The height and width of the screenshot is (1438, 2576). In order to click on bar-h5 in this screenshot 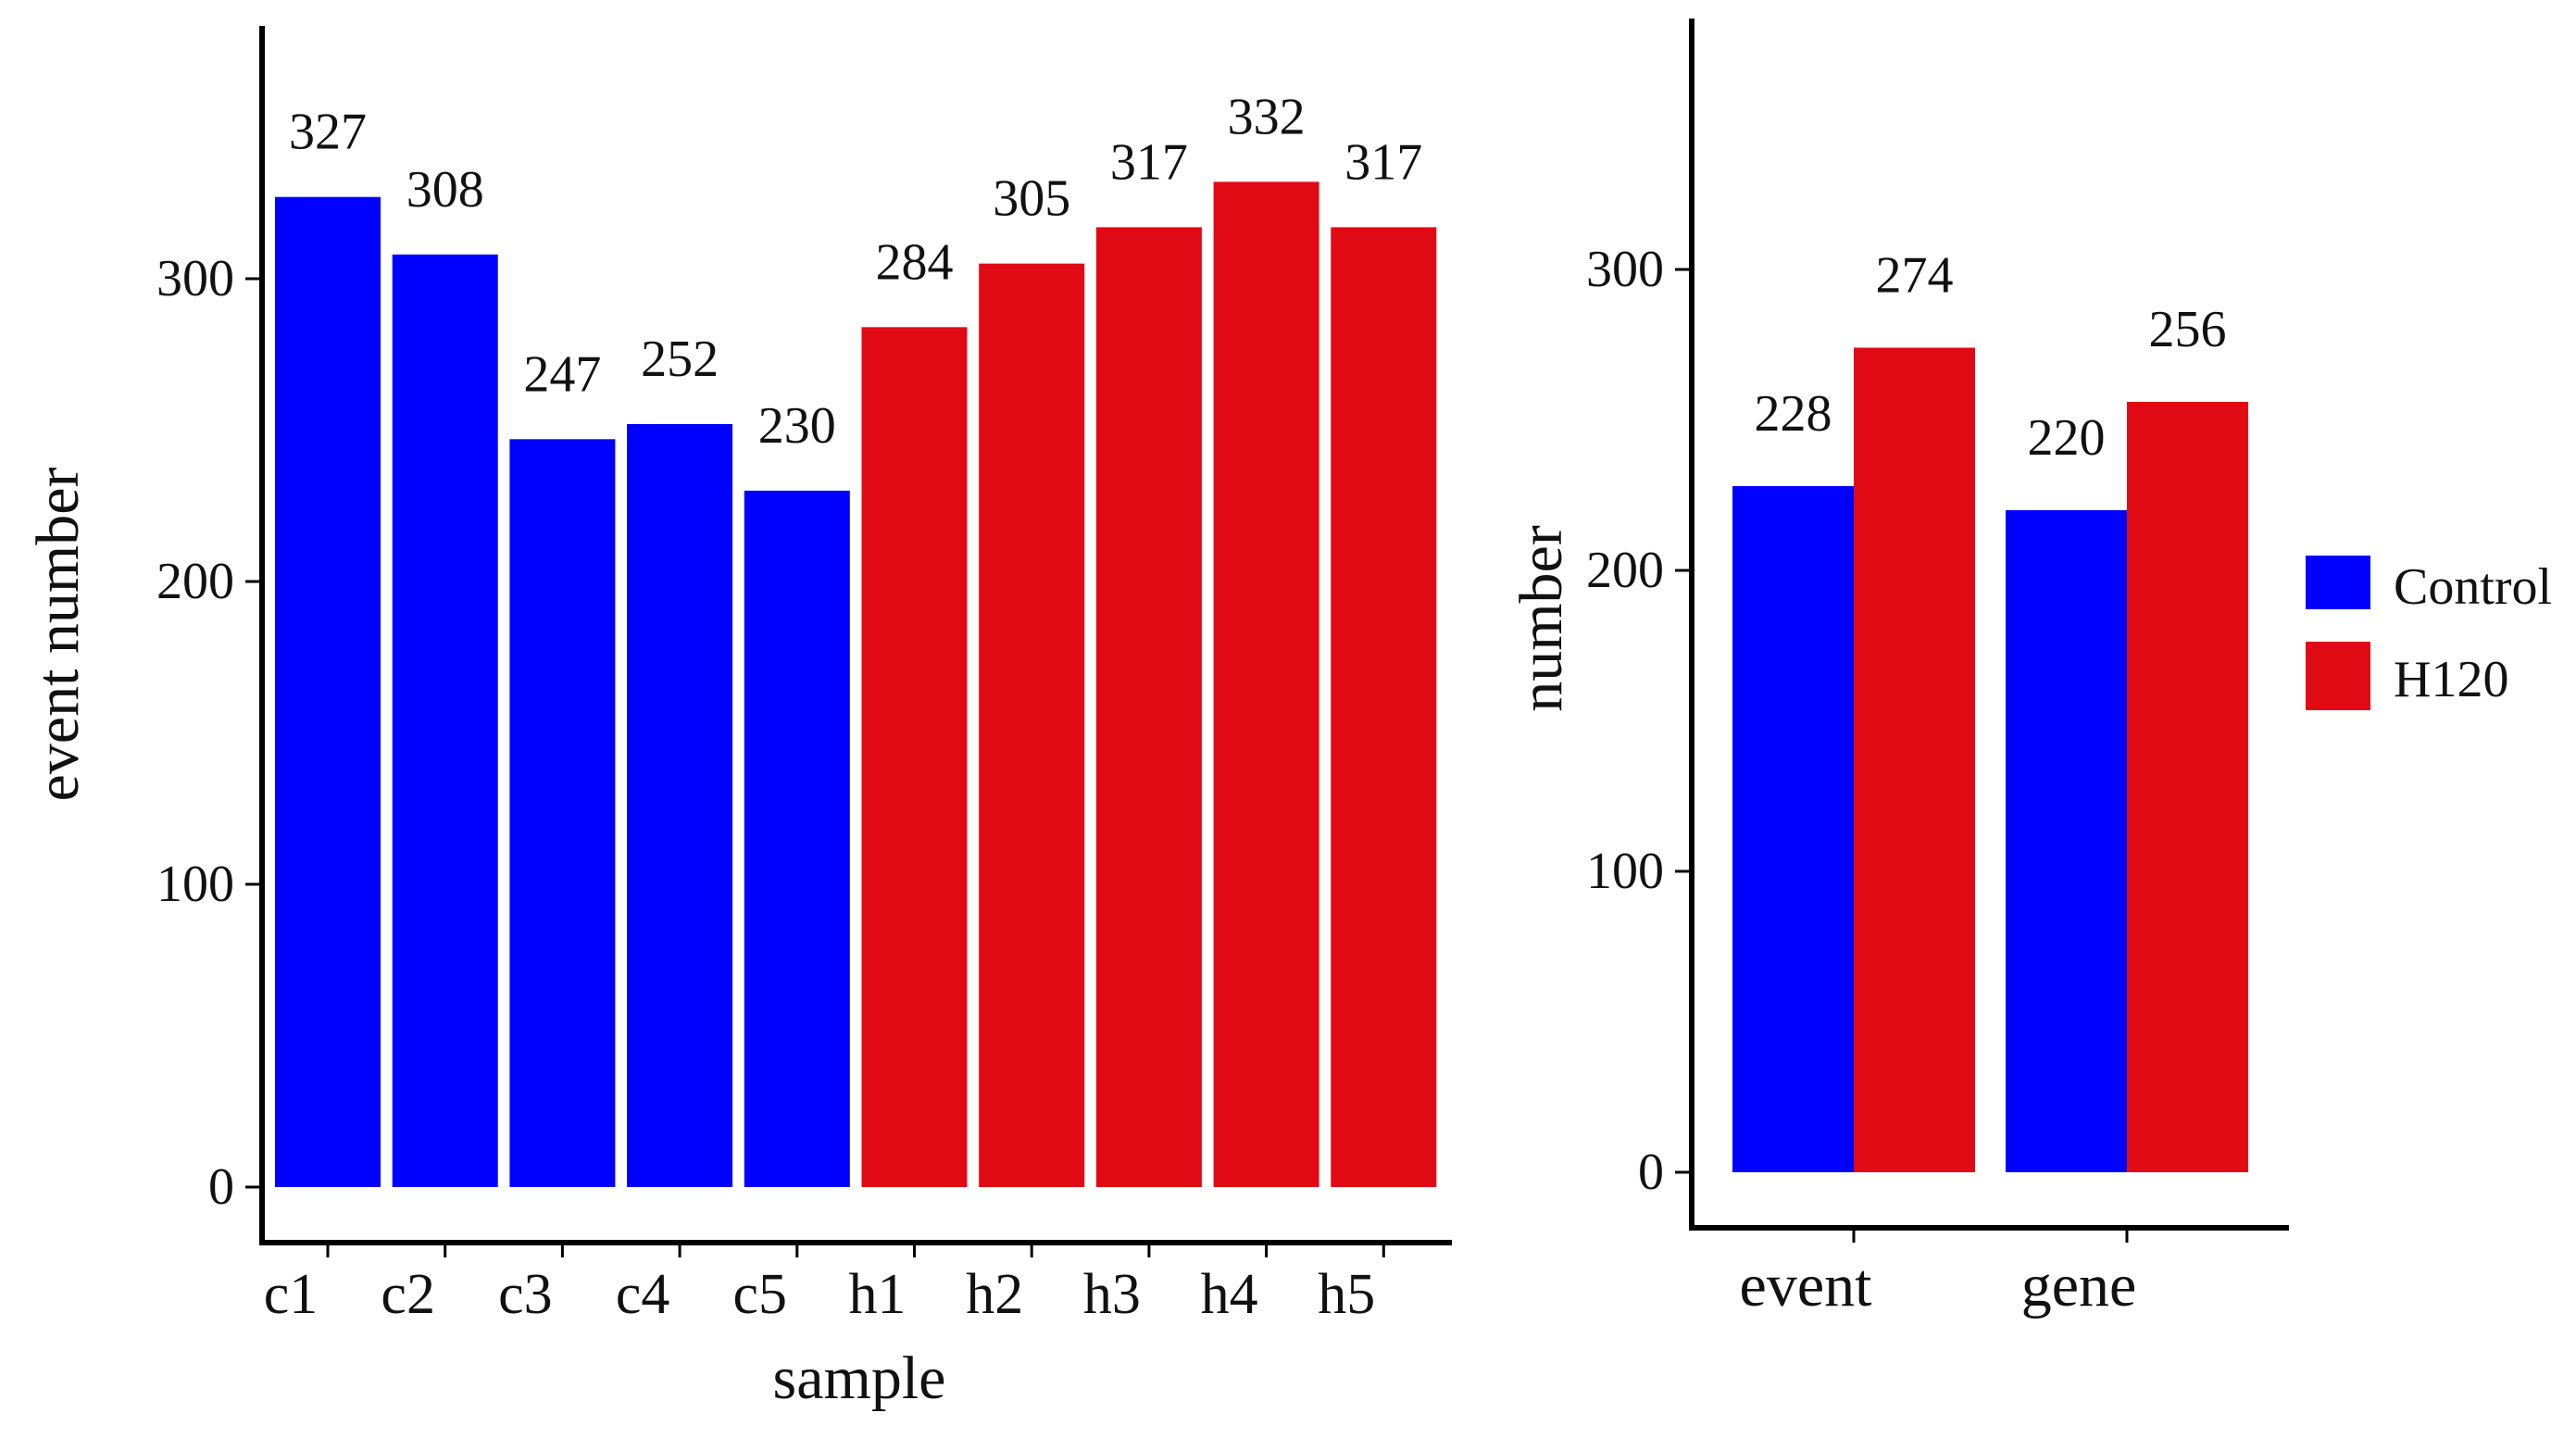, I will do `click(1384, 707)`.